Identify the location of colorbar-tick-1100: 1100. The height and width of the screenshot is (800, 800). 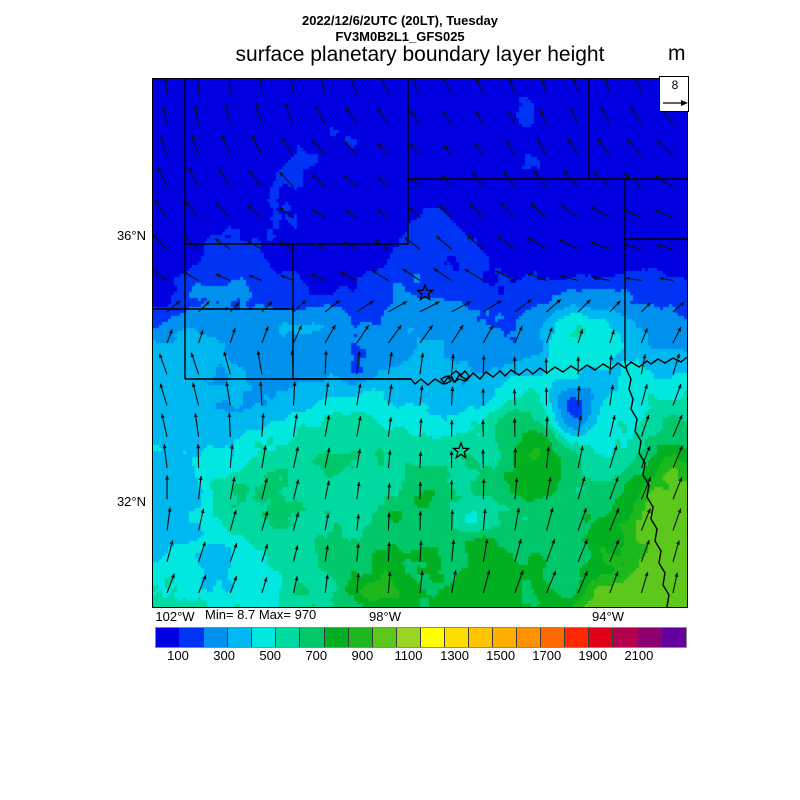
(408, 655).